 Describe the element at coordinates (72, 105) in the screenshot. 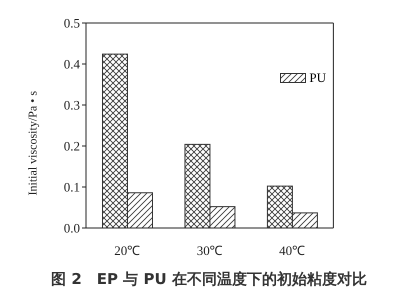

I see `y-tick-label: 0.3` at that location.